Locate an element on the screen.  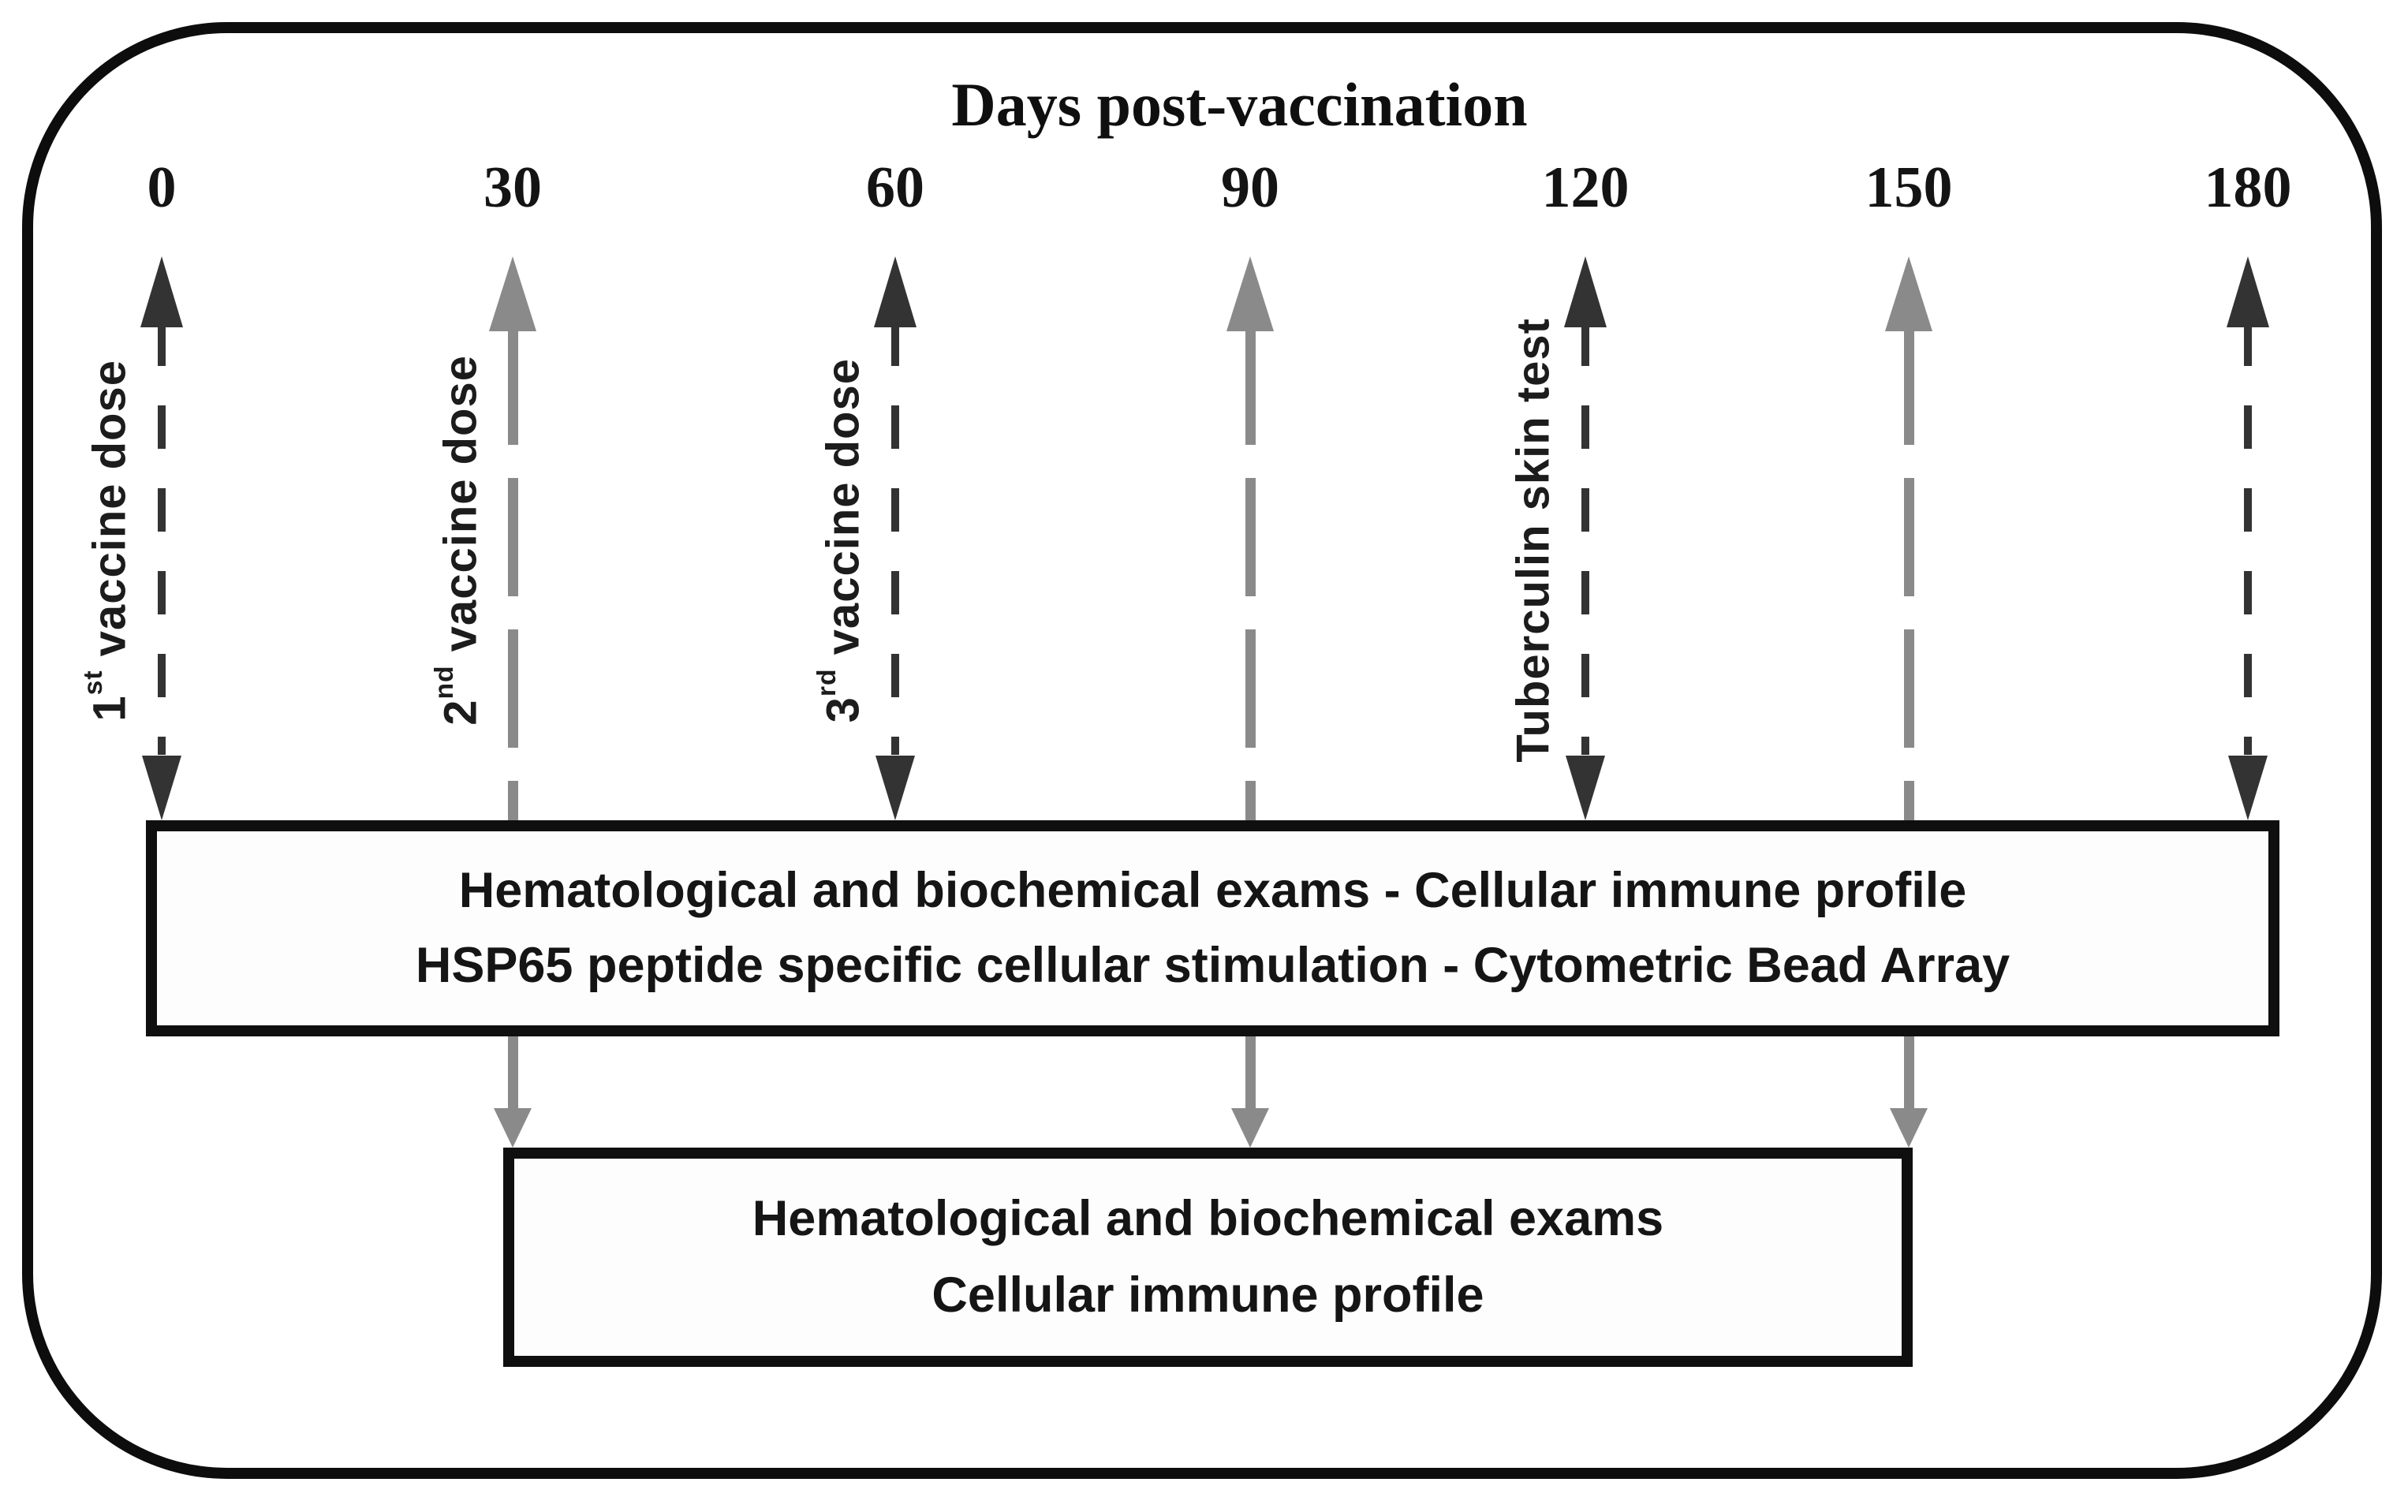
event-label: 1st vaccine dose is located at coordinates (107, 540).